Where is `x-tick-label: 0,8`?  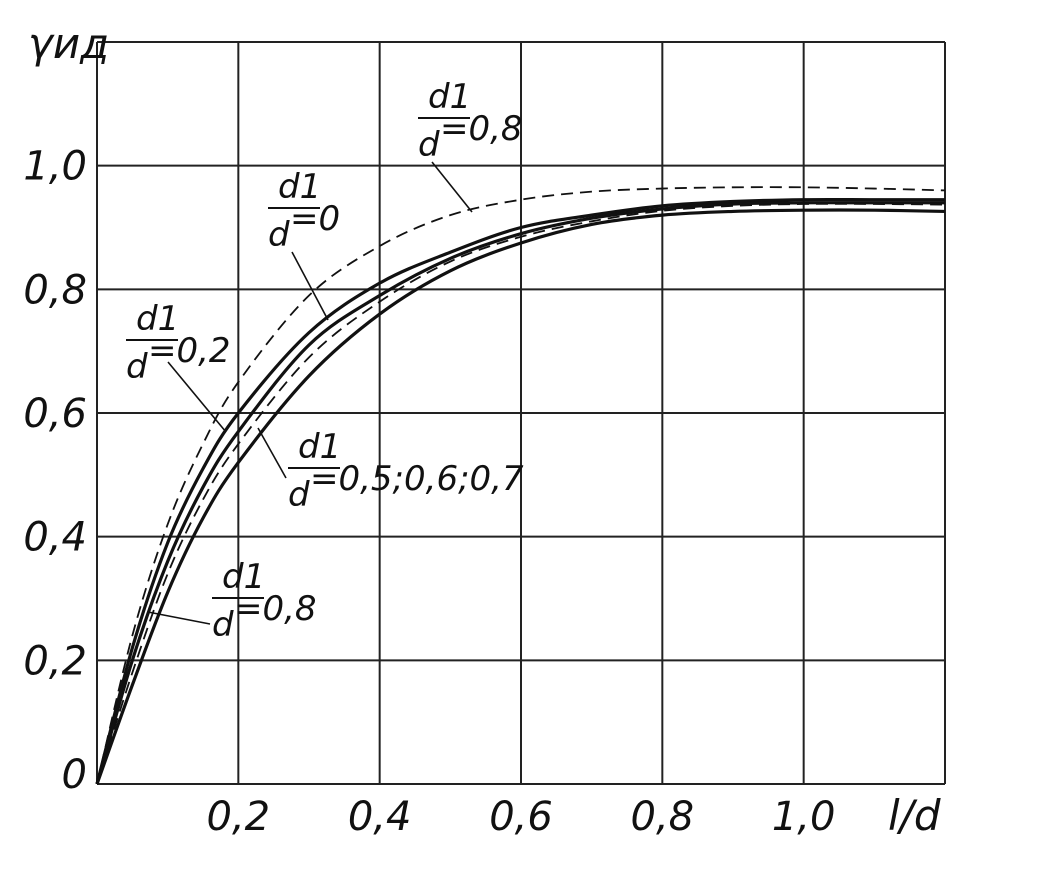 x-tick-label: 0,8 is located at coordinates (663, 817).